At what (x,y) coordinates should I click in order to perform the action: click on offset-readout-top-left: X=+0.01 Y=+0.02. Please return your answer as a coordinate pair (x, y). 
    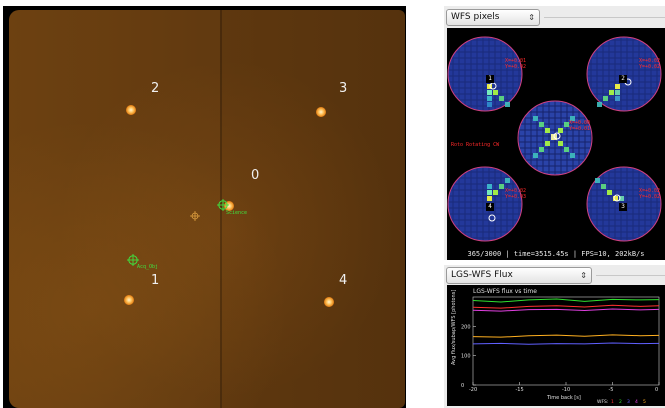
    Looking at the image, I should click on (516, 64).